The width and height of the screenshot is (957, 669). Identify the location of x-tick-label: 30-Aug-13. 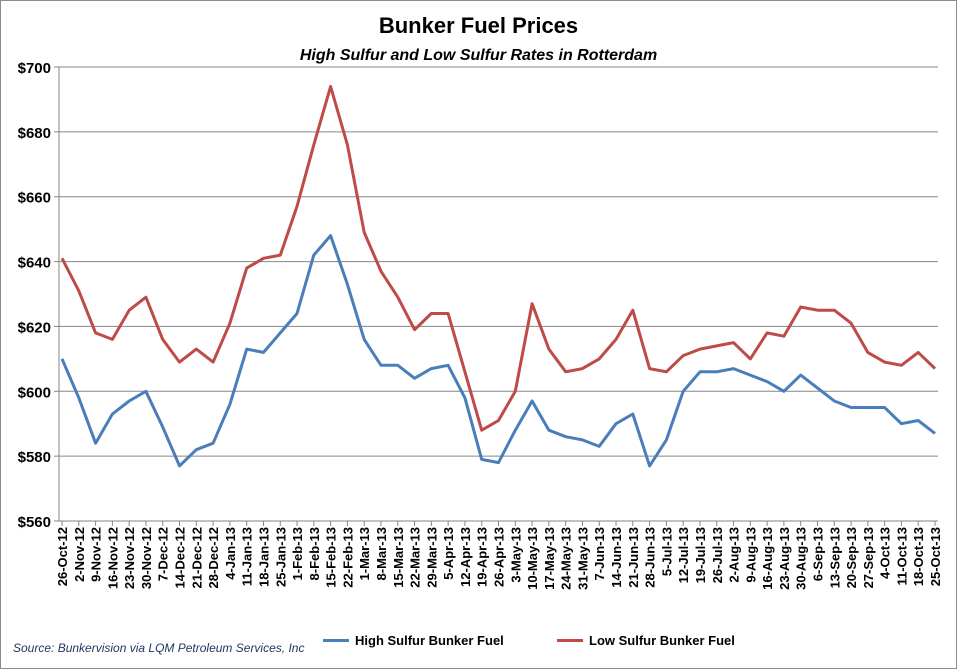
(801, 558).